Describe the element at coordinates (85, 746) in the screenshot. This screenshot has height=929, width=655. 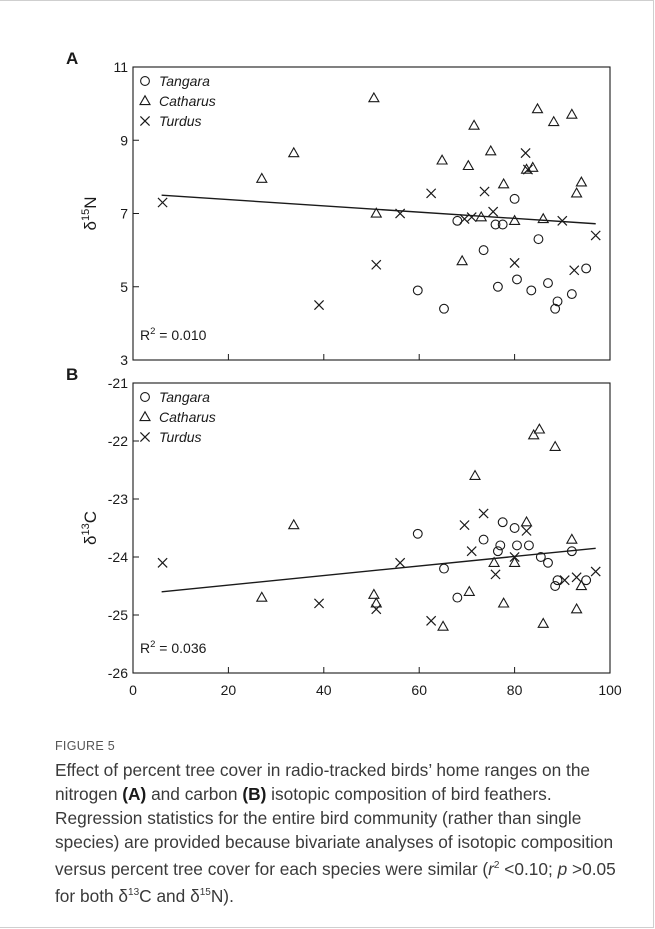
I see `figure-label: FIGURE 5` at that location.